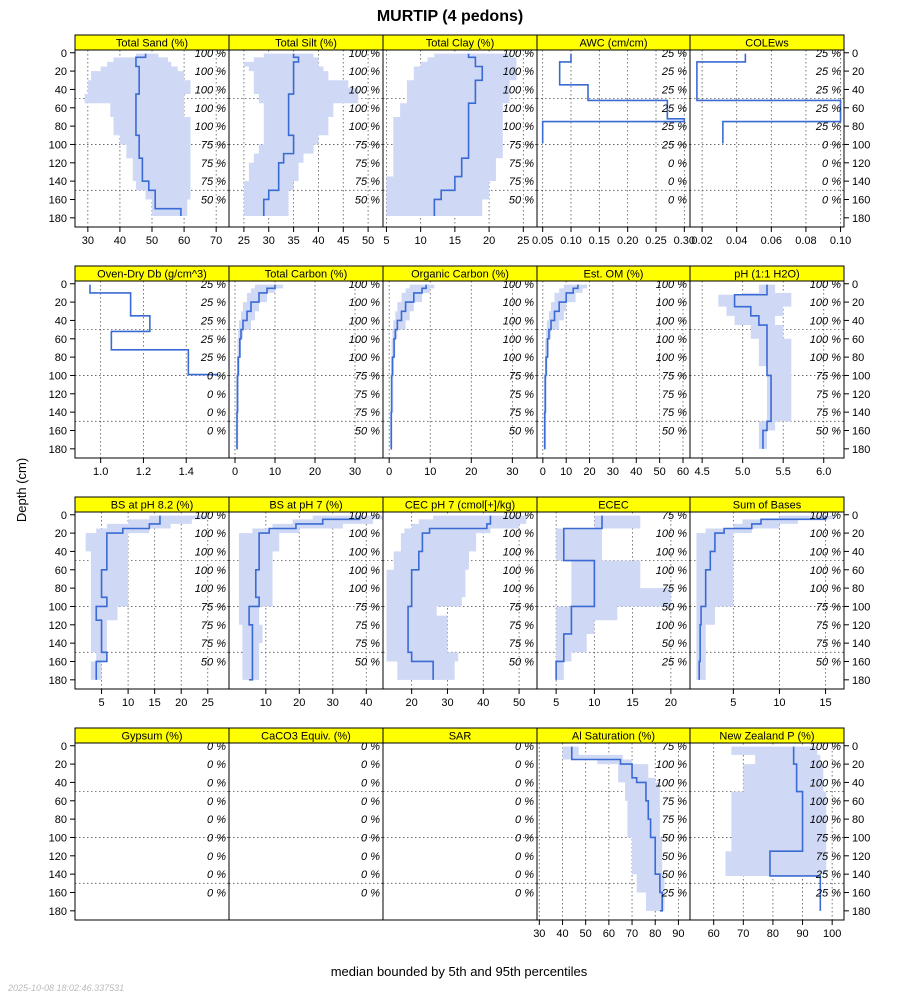  Describe the element at coordinates (632, 934) in the screenshot. I see `x-tick-label: 70` at that location.